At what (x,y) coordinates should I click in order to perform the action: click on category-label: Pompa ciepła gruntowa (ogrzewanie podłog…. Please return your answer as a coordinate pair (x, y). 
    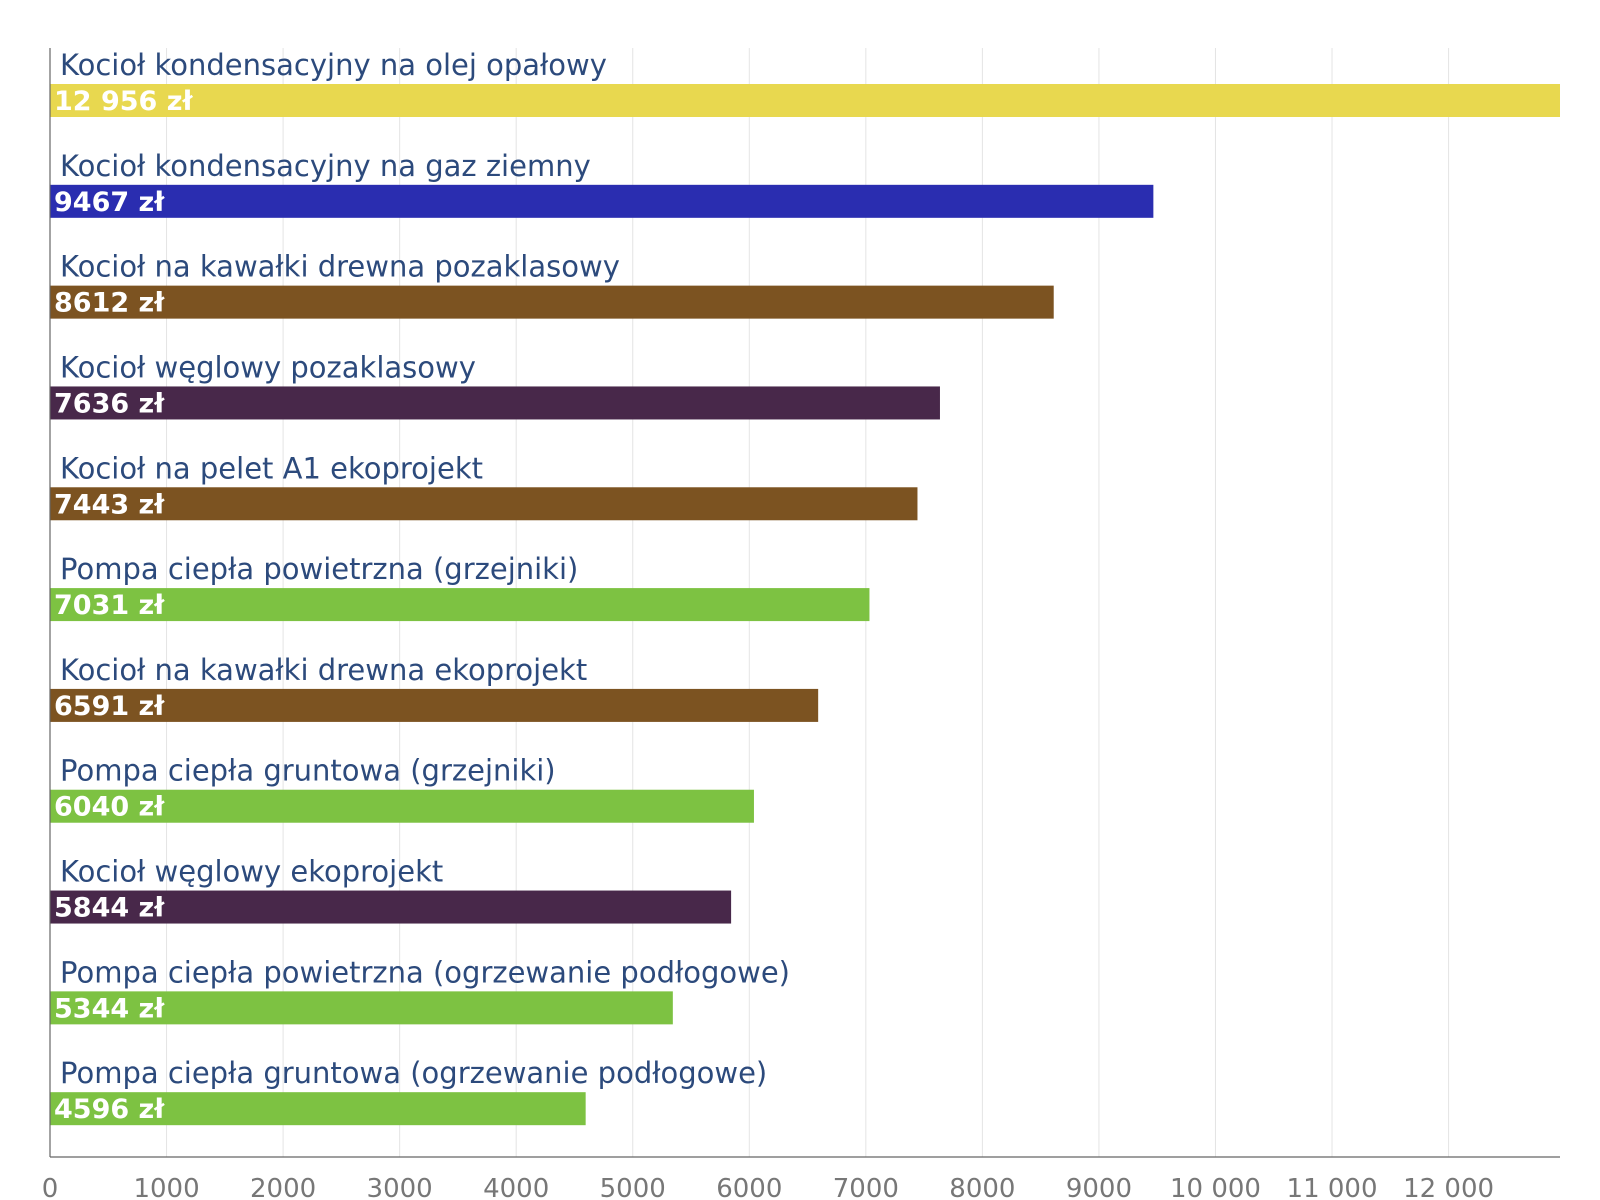
    Looking at the image, I should click on (413, 1073).